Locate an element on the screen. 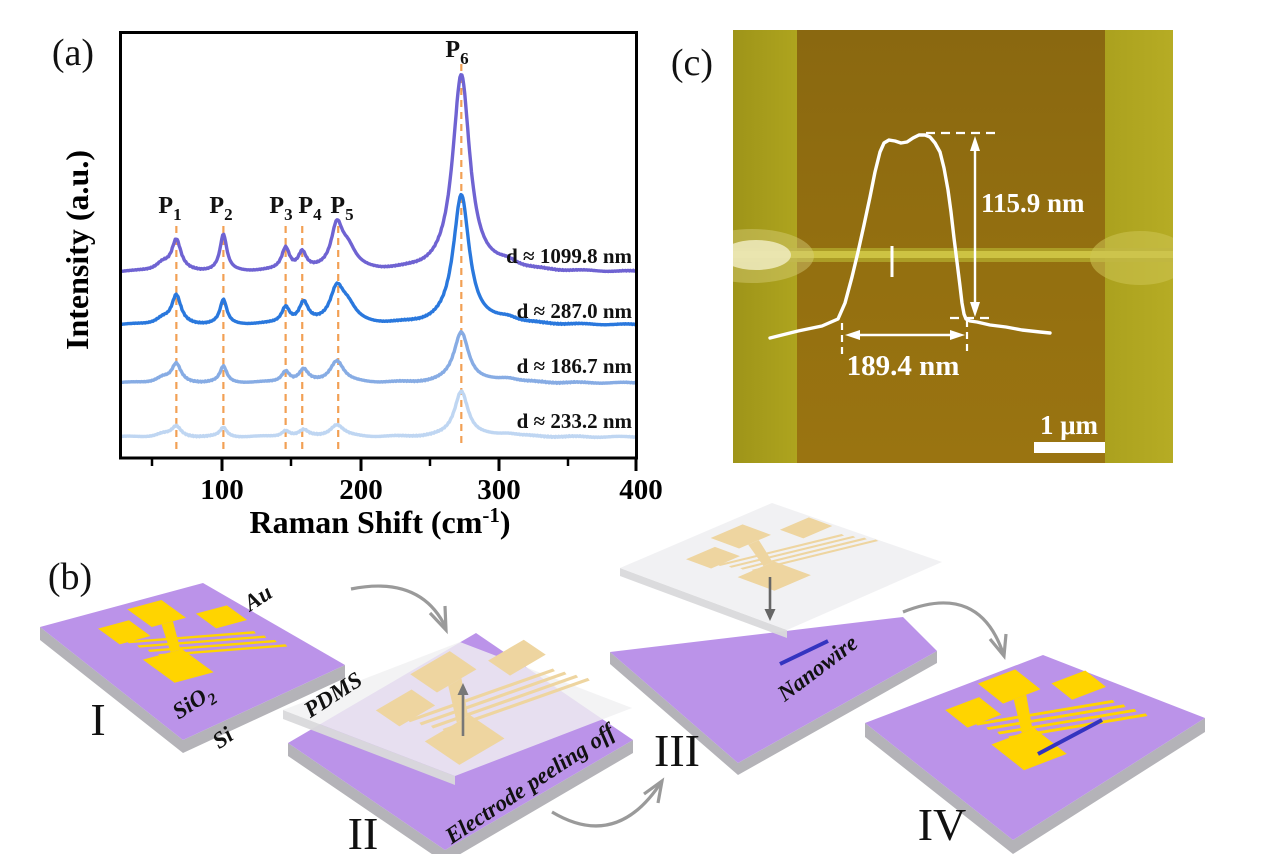  x-tick-200: 200 is located at coordinates (361, 490).